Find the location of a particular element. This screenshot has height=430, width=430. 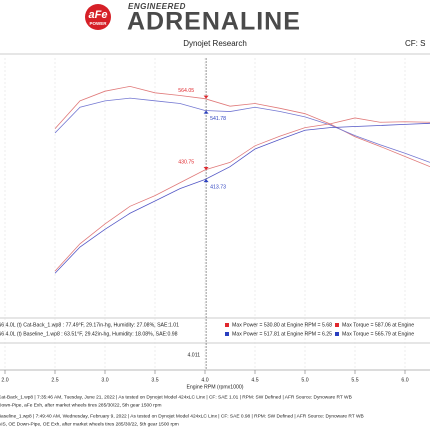

legend-item: Max Power = 530.80 at Engine RPM = 5.68 is located at coordinates (282, 325).